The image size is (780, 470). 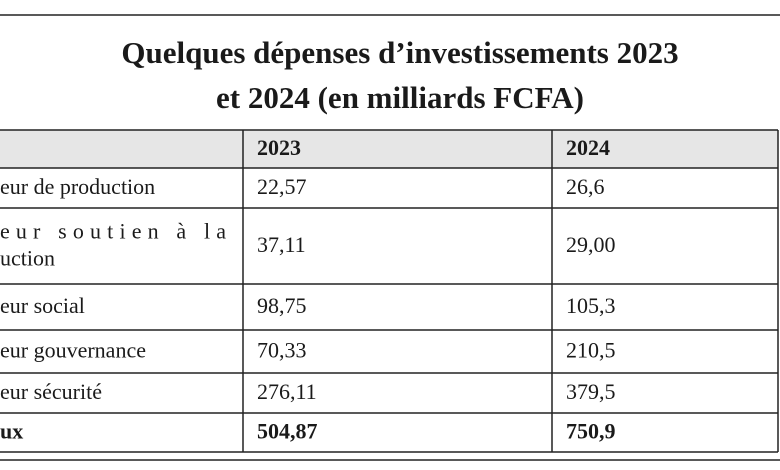 I want to click on value-cell: 750,9, so click(x=591, y=431).